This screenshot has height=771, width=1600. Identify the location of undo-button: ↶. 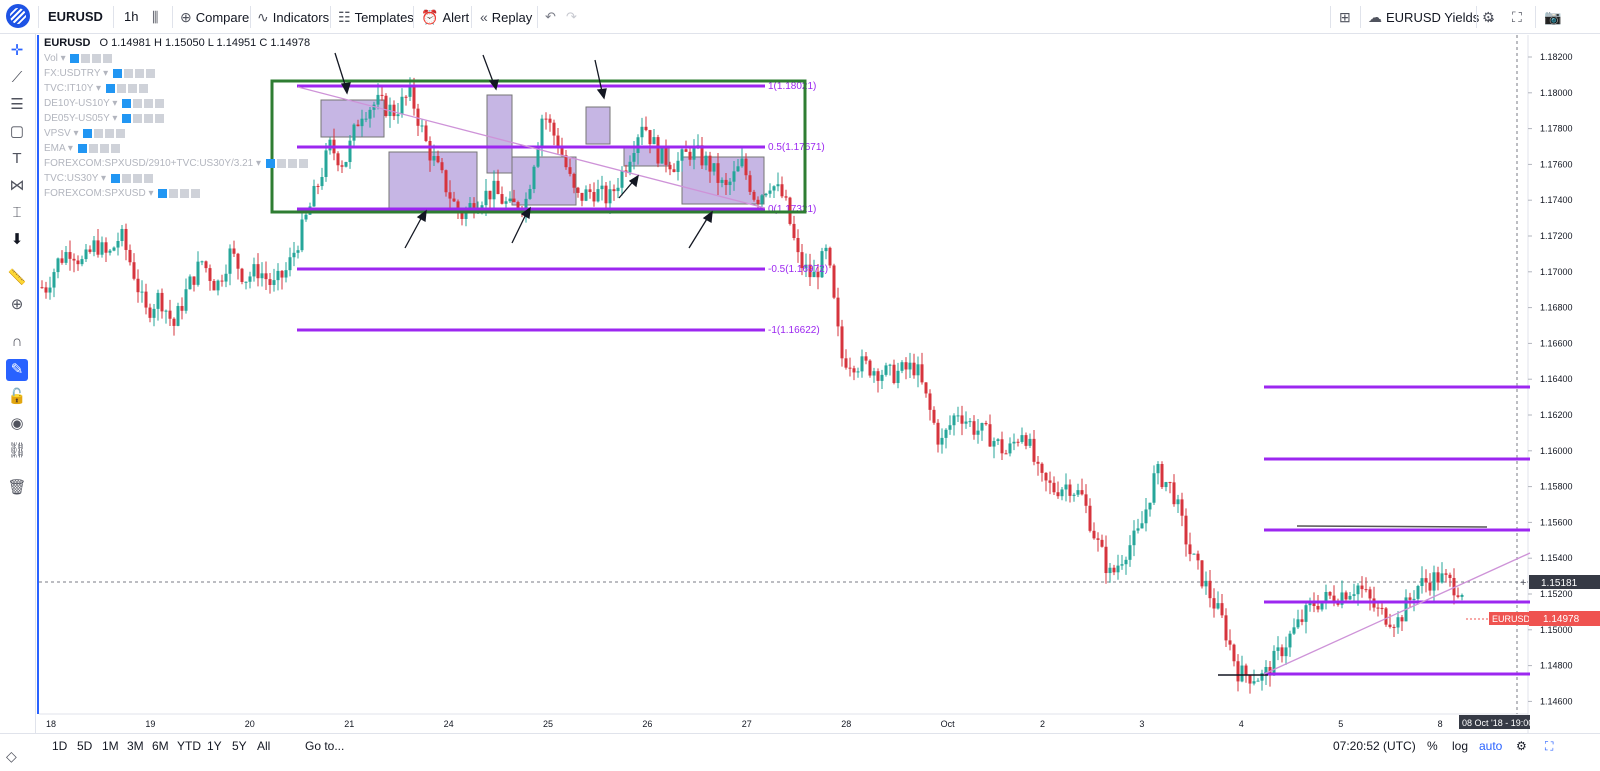
(550, 17).